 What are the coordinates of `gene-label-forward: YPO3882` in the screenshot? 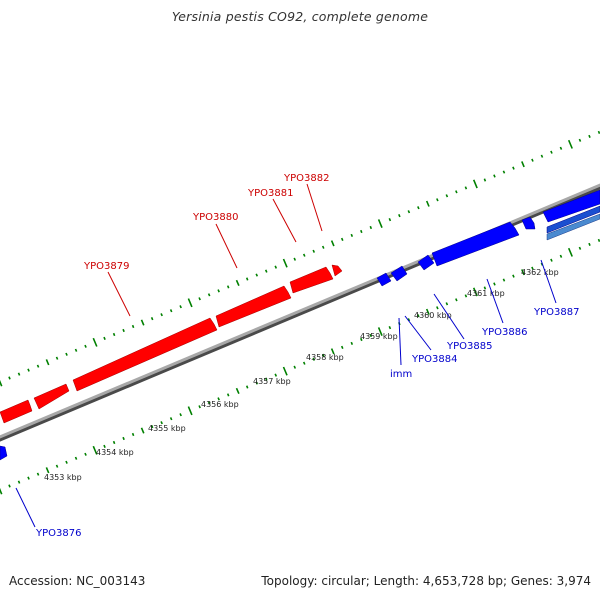 It's located at (306, 178).